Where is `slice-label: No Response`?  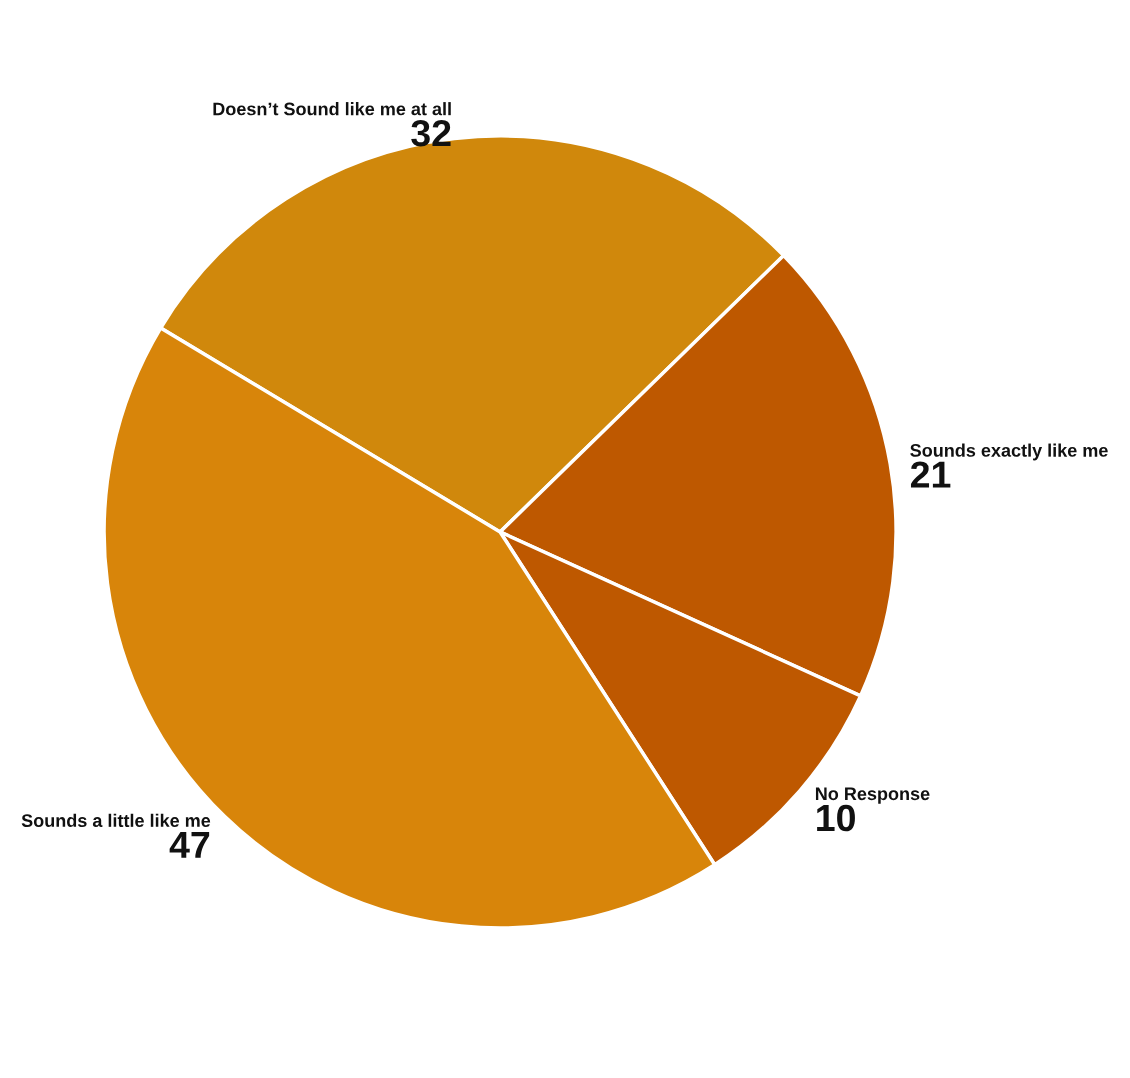
slice-label: No Response is located at coordinates (872, 795).